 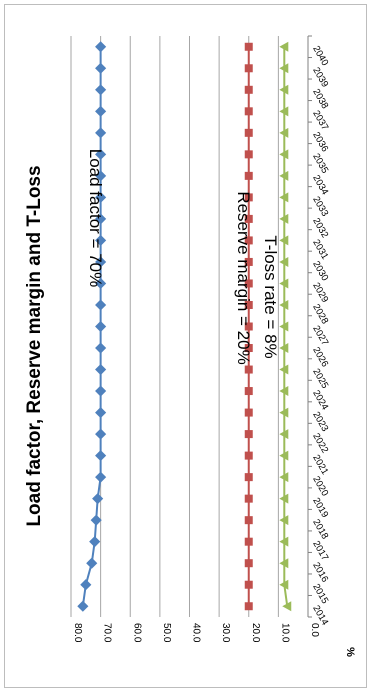 What do you see at coordinates (320, 121) in the screenshot?
I see `x-tick-label: 2037` at bounding box center [320, 121].